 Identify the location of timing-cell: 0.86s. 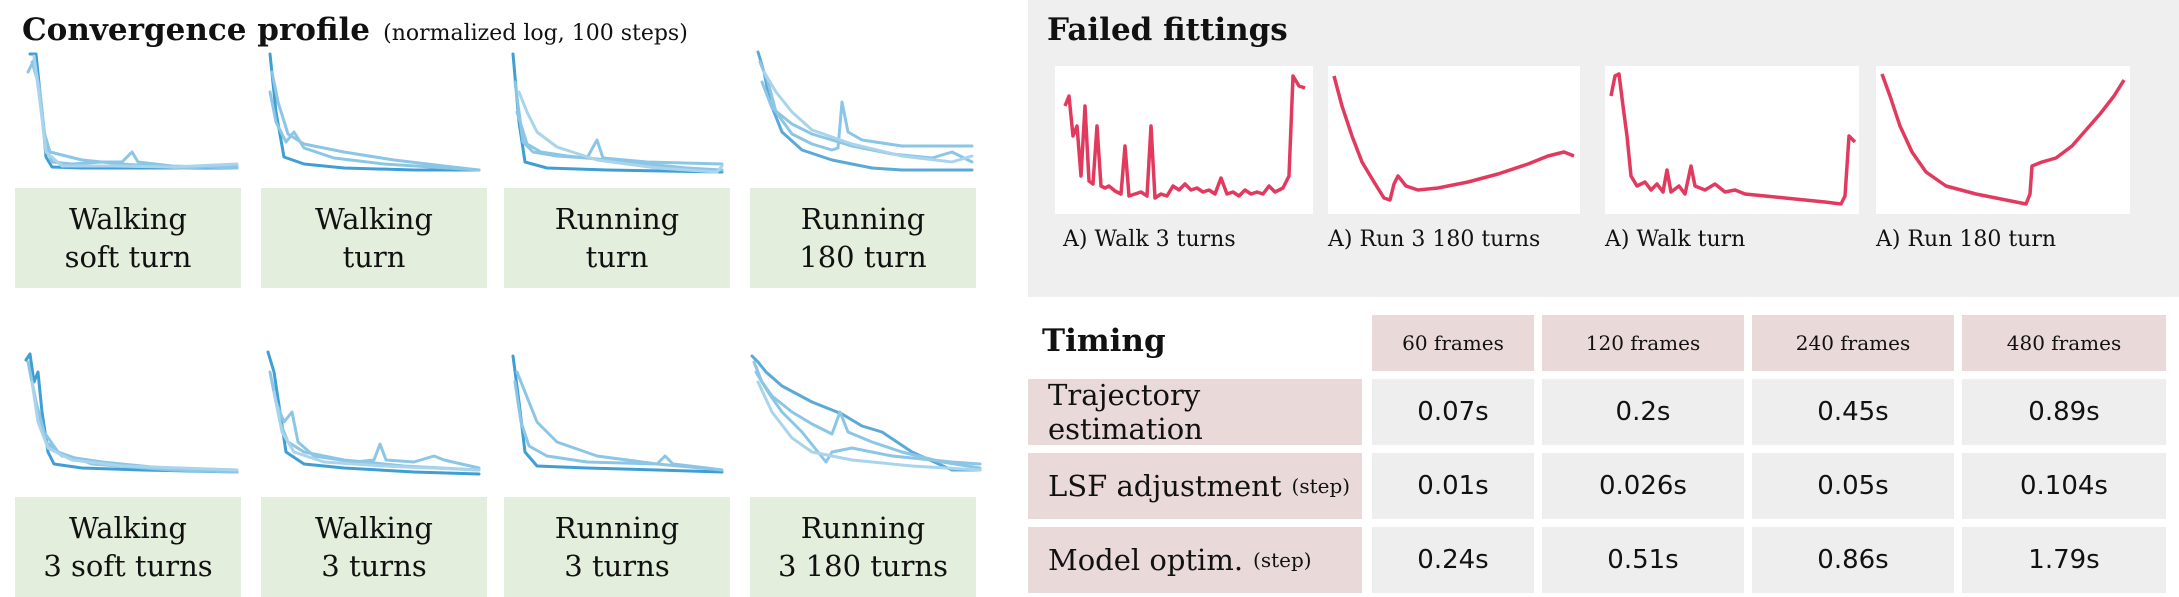
(1853, 560).